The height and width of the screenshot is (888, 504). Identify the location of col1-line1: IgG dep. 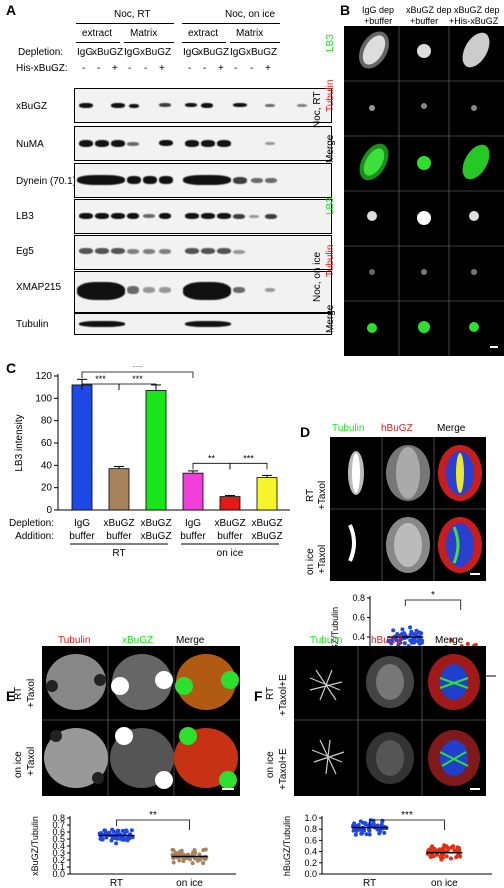
(378, 10).